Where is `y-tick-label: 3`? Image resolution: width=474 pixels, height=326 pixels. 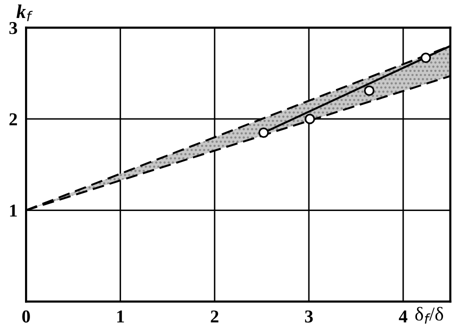 y-tick-label: 3 is located at coordinates (13, 28).